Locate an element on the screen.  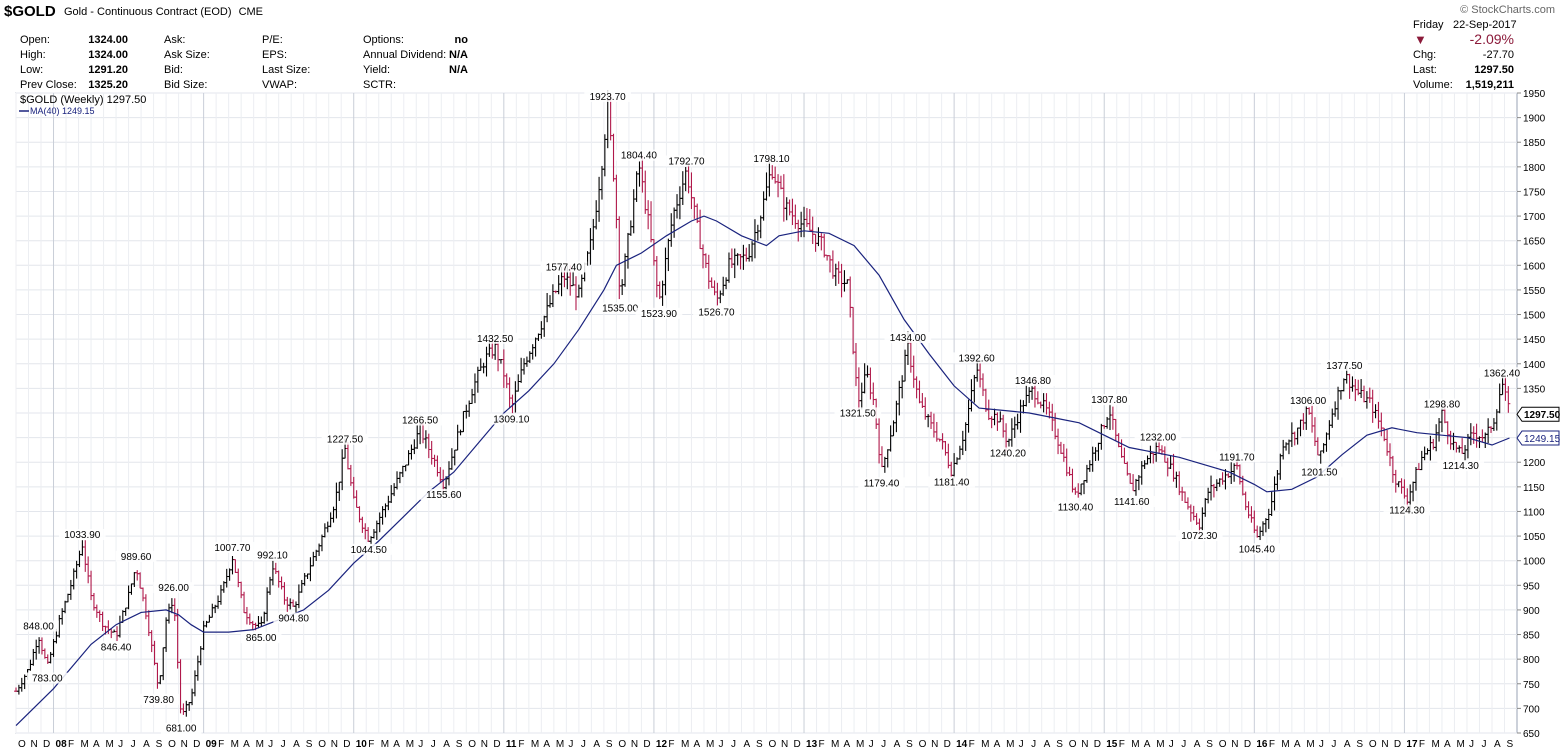
prev-close-value: 1325.20 is located at coordinates (108, 85).